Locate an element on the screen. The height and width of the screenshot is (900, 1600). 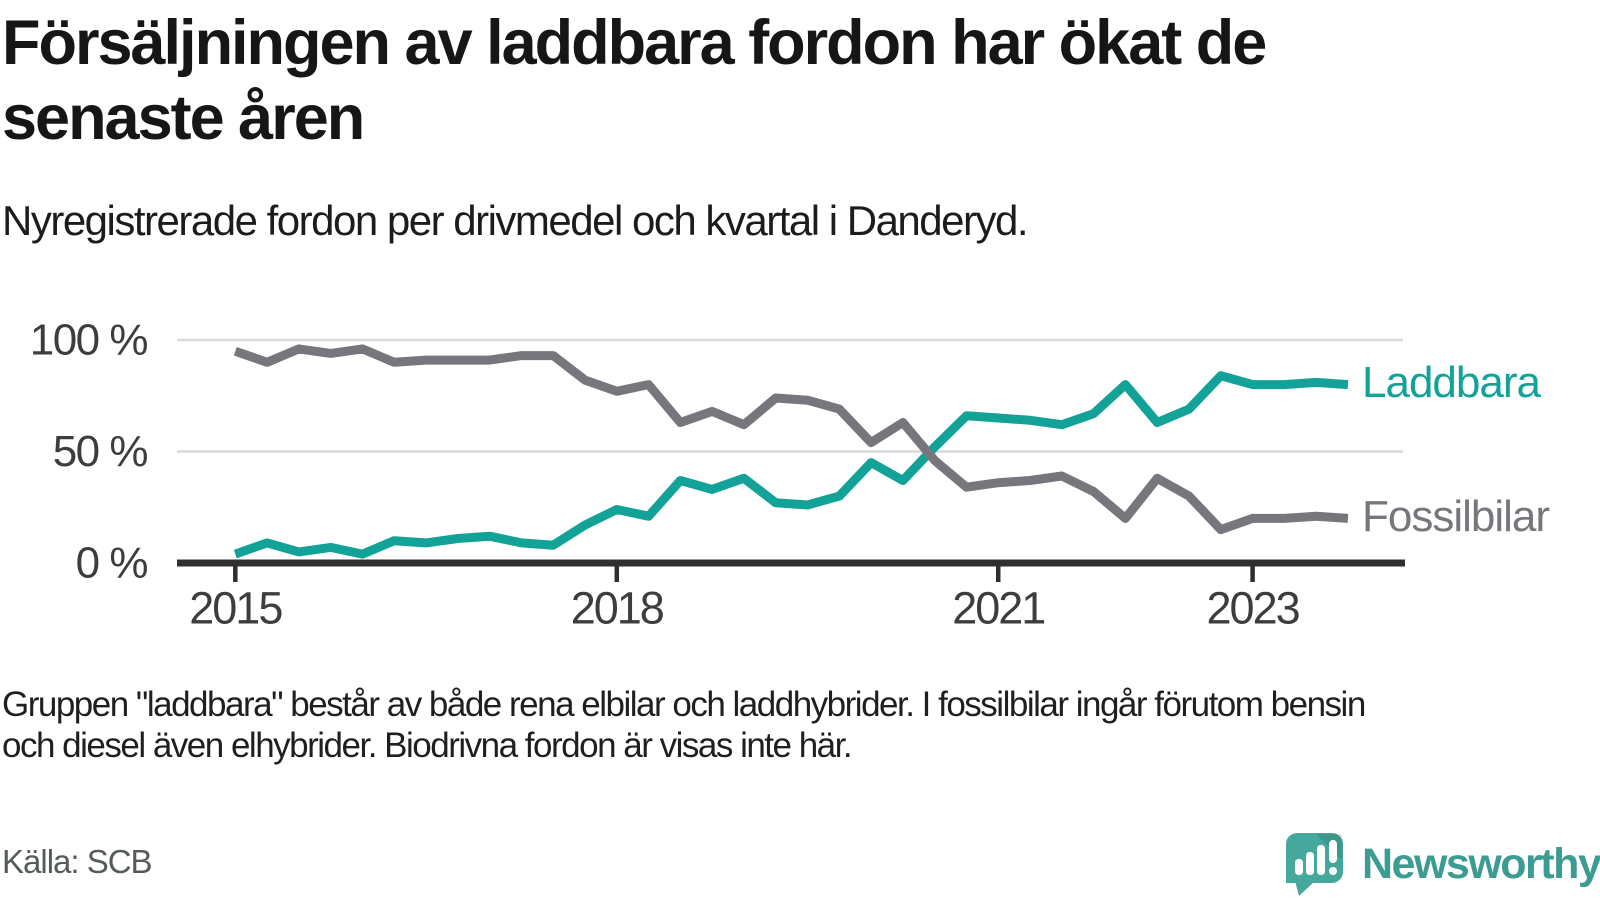
logo-bar-small is located at coordinates (1299, 867).